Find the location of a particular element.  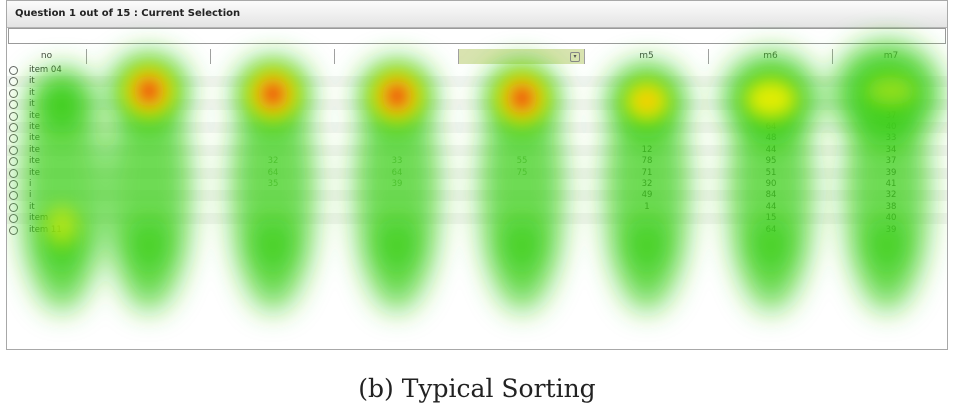

title-bar: Question 1 out of 15 : Current Selection is located at coordinates (477, 14).